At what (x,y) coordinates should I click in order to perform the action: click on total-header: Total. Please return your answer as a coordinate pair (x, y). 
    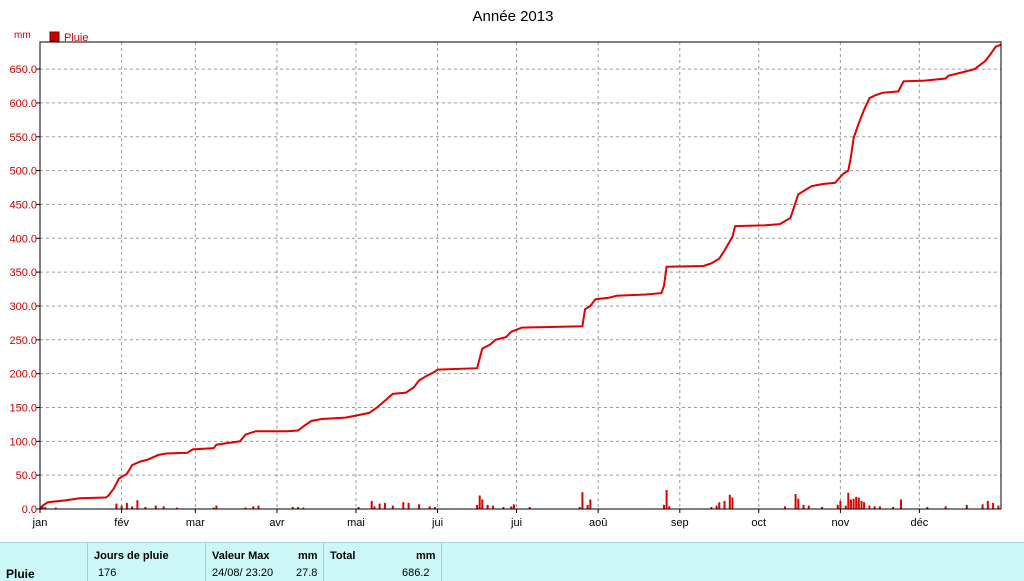
    Looking at the image, I should click on (343, 556).